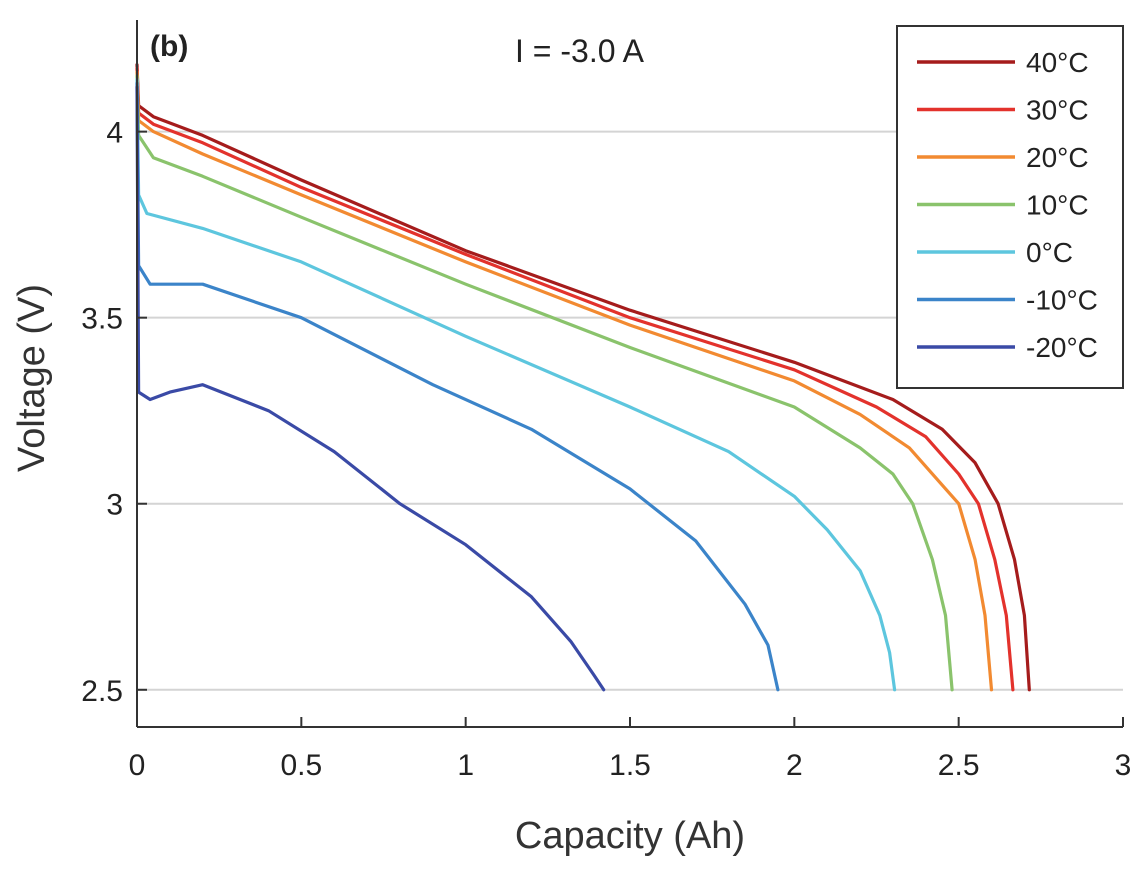  Describe the element at coordinates (580, 51) in the screenshot. I see `current-annotation: I = -3.0 A` at that location.